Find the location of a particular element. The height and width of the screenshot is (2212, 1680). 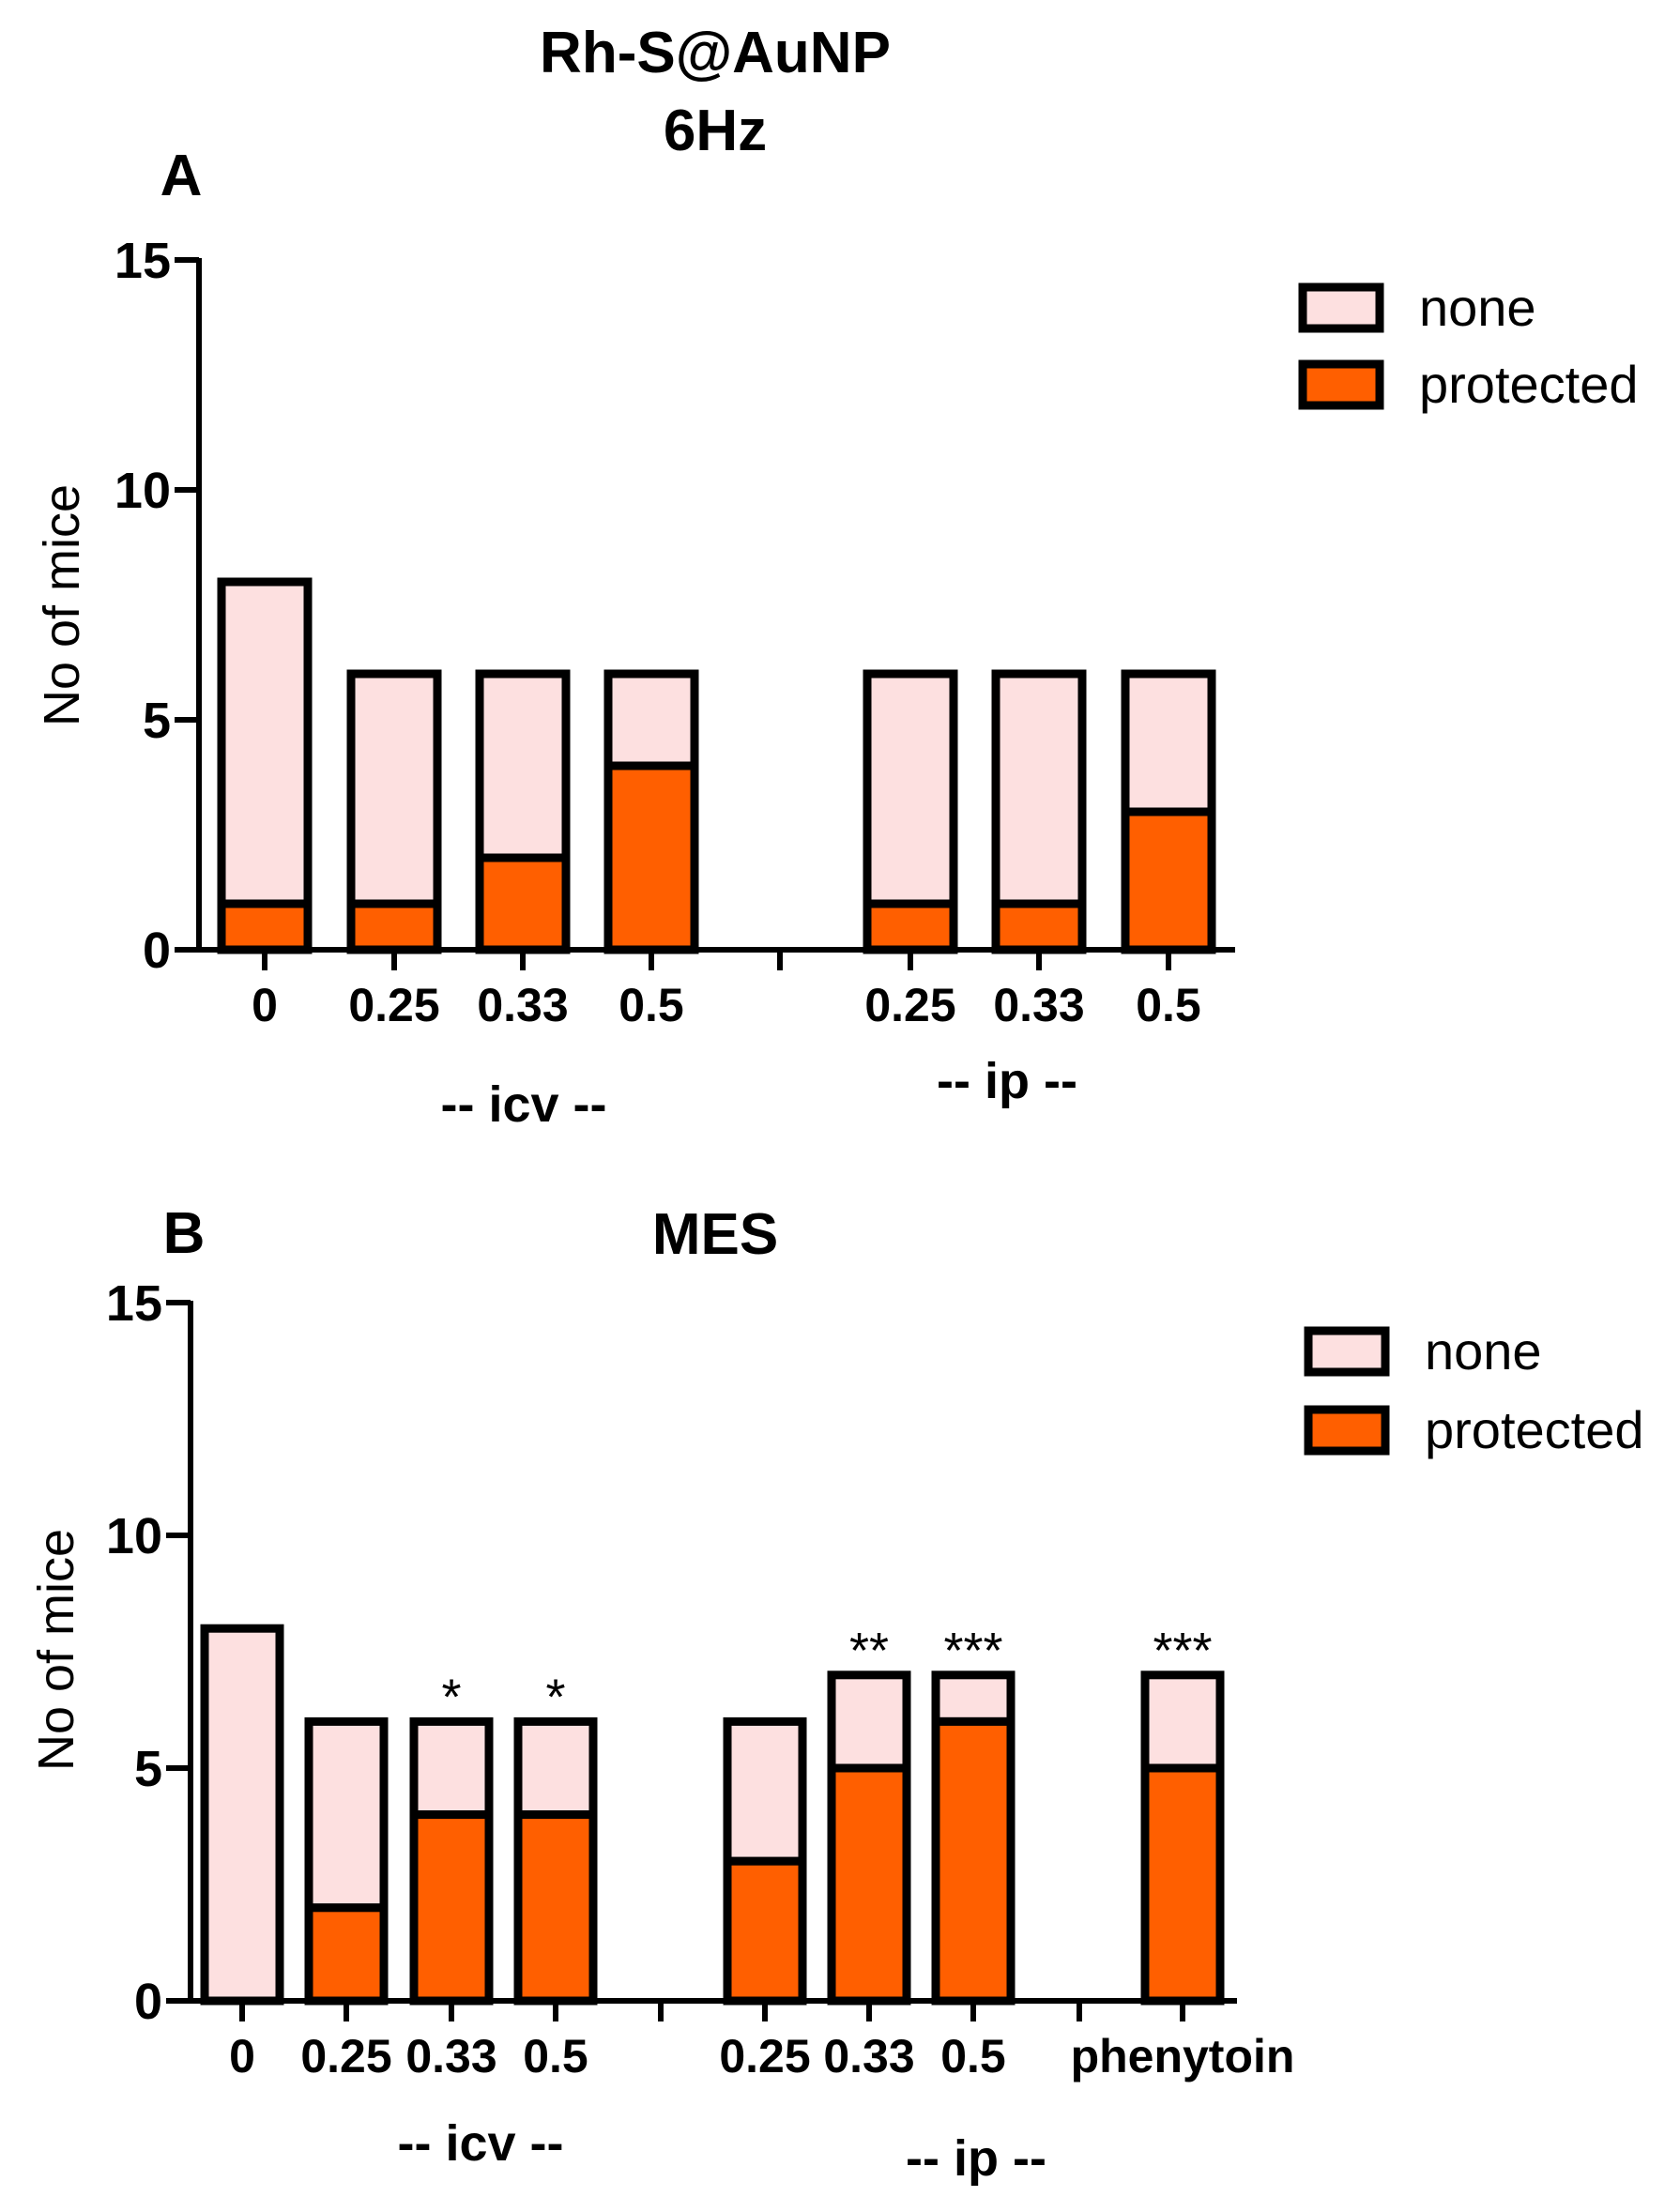

panel-a-label: A is located at coordinates (181, 176).